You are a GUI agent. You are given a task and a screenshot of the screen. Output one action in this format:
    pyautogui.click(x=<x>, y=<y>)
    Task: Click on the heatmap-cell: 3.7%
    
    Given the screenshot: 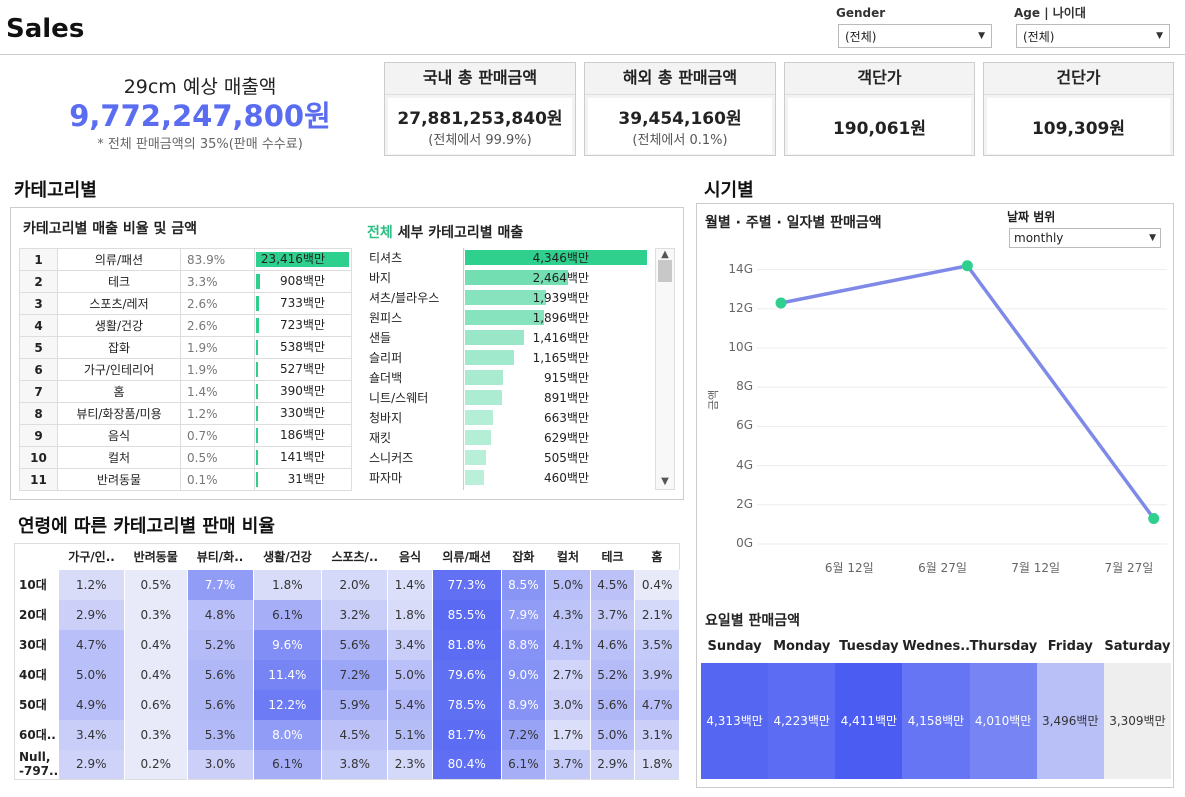 What is the action you would take?
    pyautogui.click(x=613, y=614)
    